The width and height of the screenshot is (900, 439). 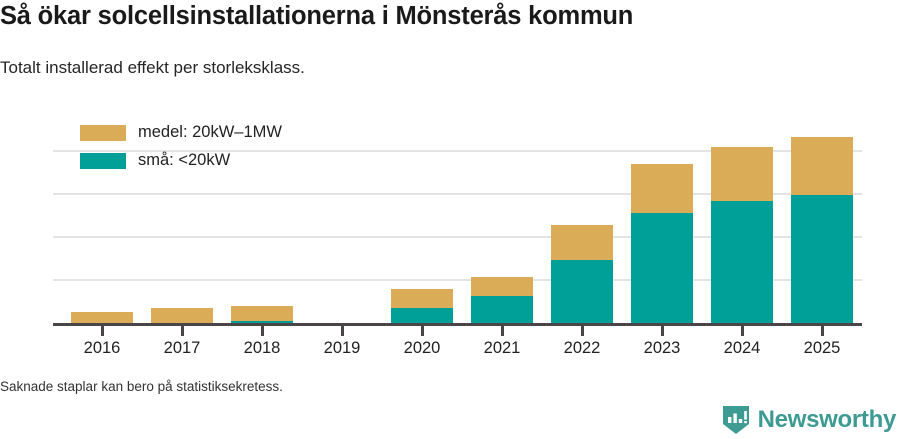 I want to click on bar-group-2016, so click(x=102, y=317).